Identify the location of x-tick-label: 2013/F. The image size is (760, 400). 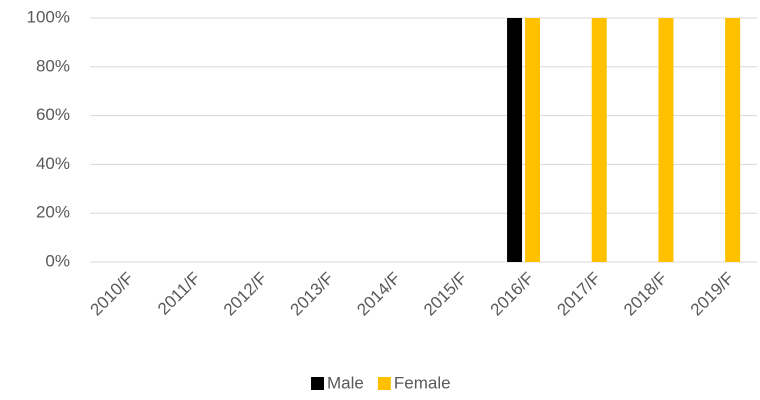
(312, 294).